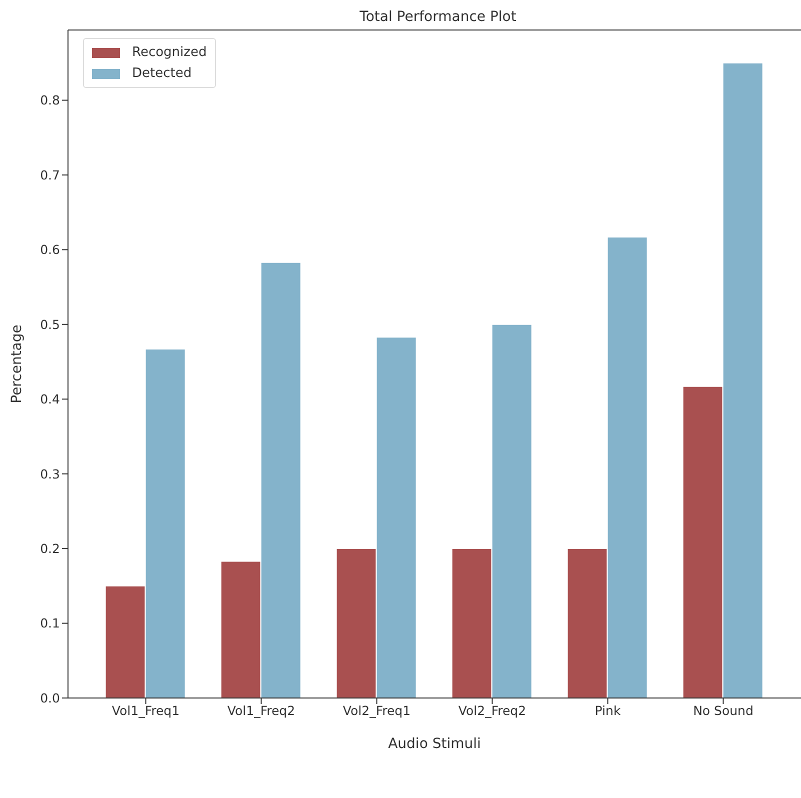 The image size is (801, 798). What do you see at coordinates (437, 17) in the screenshot?
I see `chart-title: Total Performance Plot` at bounding box center [437, 17].